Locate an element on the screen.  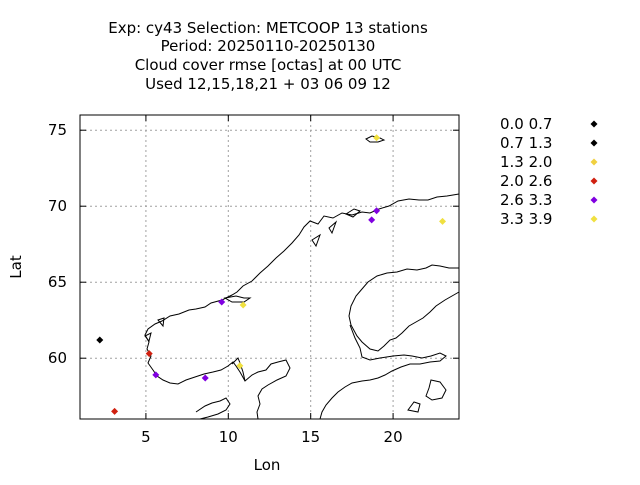
legend-entry: 1.3 2.0 is located at coordinates (549, 162).